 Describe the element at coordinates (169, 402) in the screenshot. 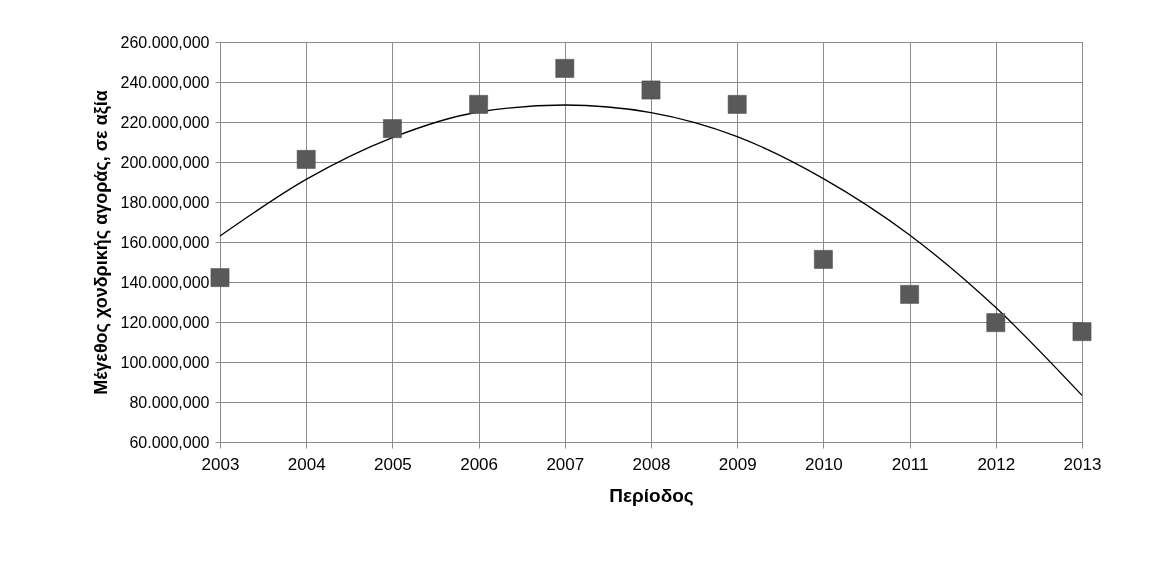

I see `y-tick-label: 80.000,000` at that location.